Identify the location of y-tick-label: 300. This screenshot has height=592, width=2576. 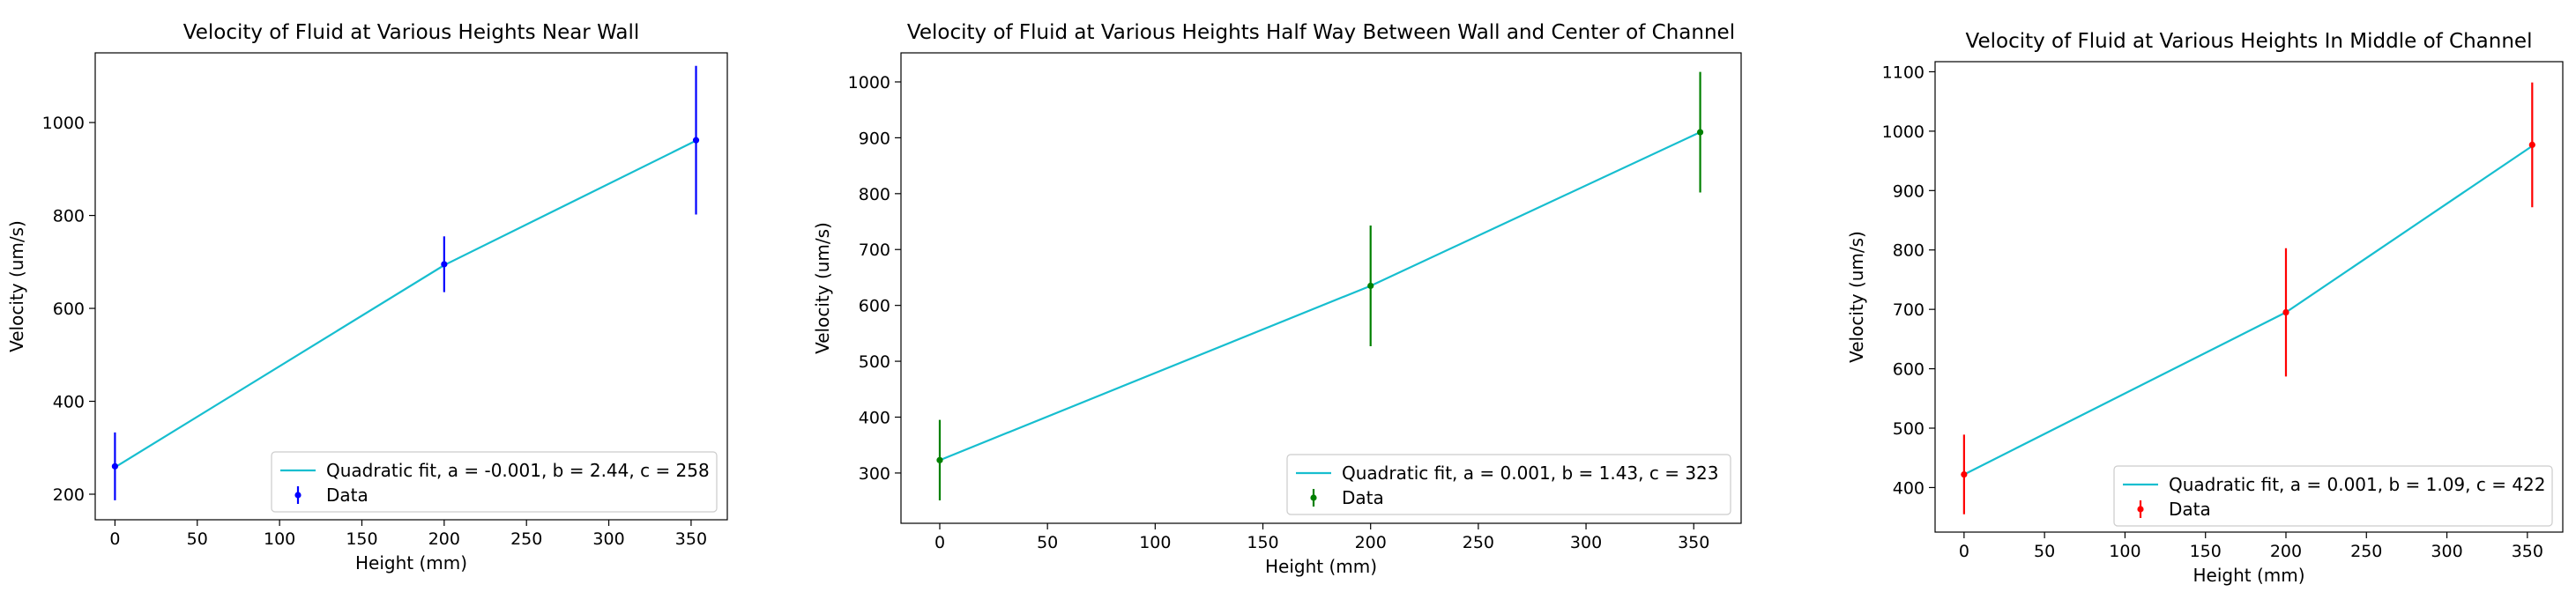
(875, 474).